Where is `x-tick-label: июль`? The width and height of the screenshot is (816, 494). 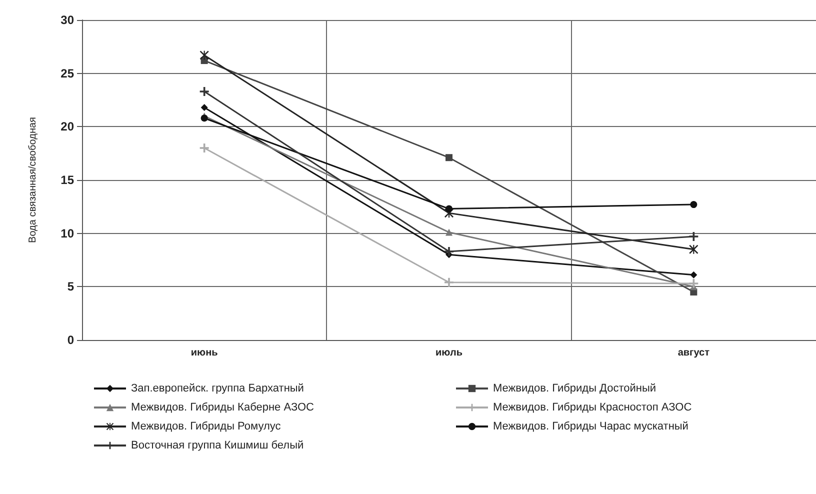 x-tick-label: июль is located at coordinates (449, 353).